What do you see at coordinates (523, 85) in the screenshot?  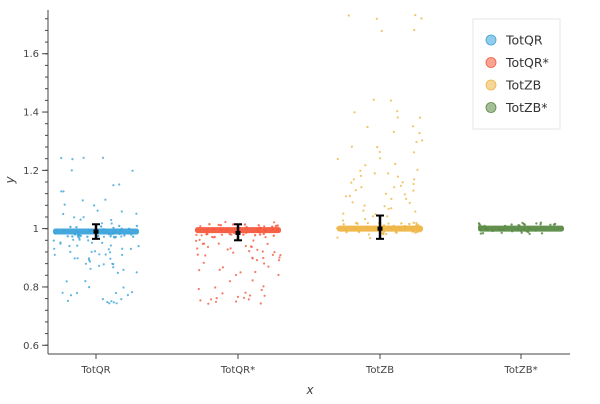 I see `legend-label: TotZB` at bounding box center [523, 85].